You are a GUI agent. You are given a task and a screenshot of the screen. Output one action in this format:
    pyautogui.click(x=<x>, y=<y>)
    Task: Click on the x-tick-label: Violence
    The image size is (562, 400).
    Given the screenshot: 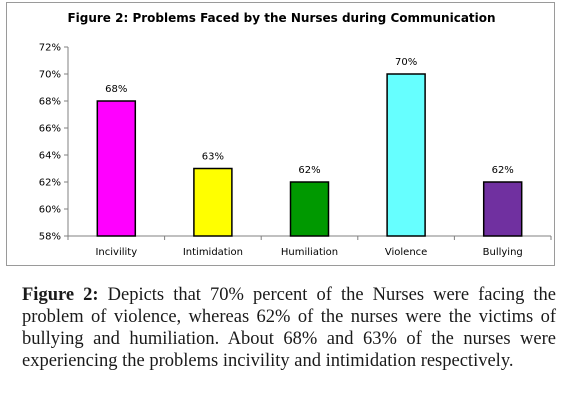 What is the action you would take?
    pyautogui.click(x=406, y=252)
    